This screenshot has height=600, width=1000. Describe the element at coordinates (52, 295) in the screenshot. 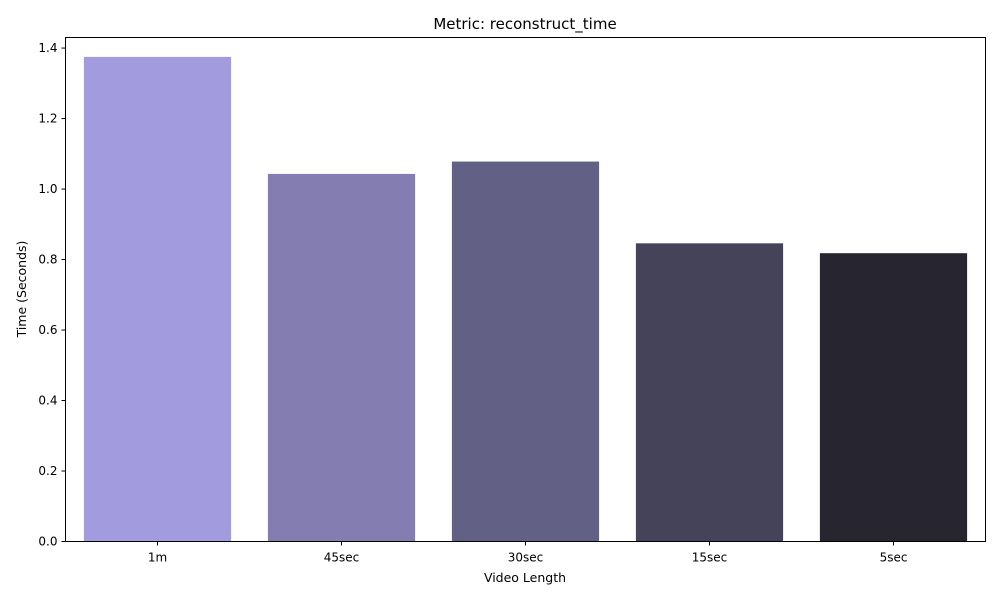

I see `y-axis-ticks: 0.0 0.2 0.4 0.6 0.8 1.0 1.2 1.4` at that location.